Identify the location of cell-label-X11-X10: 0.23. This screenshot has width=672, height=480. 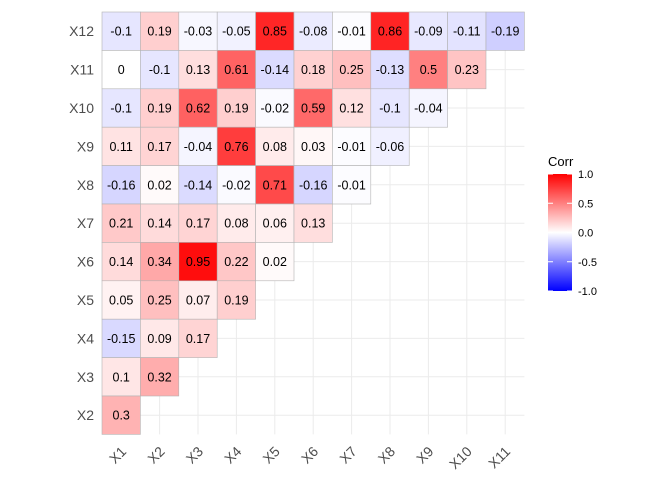
(467, 70).